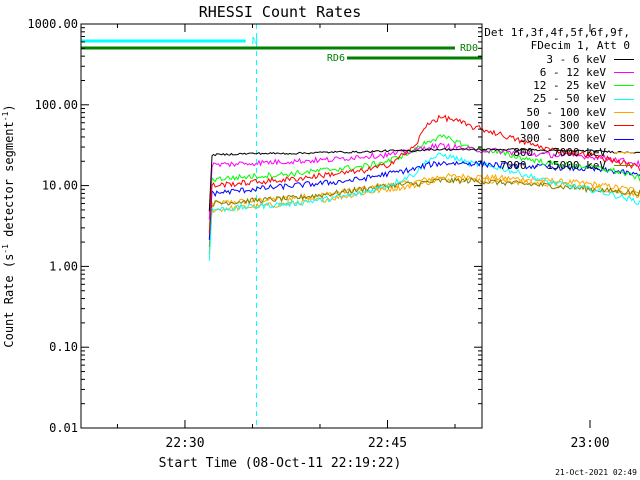  Describe the element at coordinates (553, 165) in the screenshot. I see `legend-entry-label: 7000 - 15000 keV` at that location.